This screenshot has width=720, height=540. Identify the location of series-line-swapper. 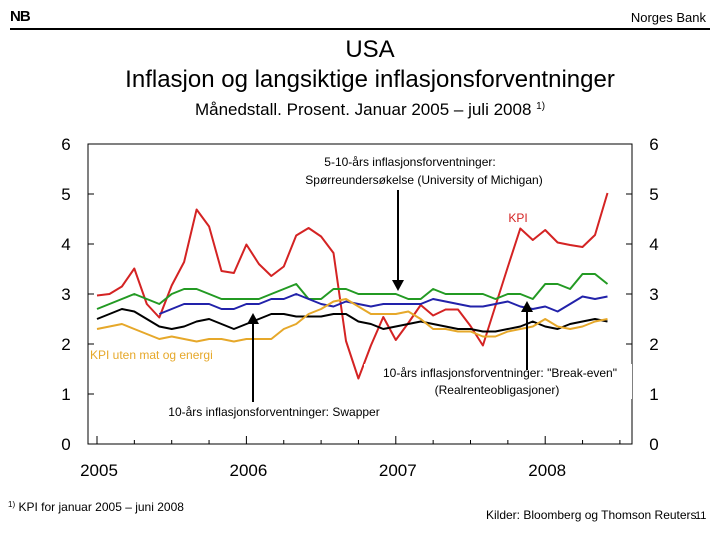
(352, 320).